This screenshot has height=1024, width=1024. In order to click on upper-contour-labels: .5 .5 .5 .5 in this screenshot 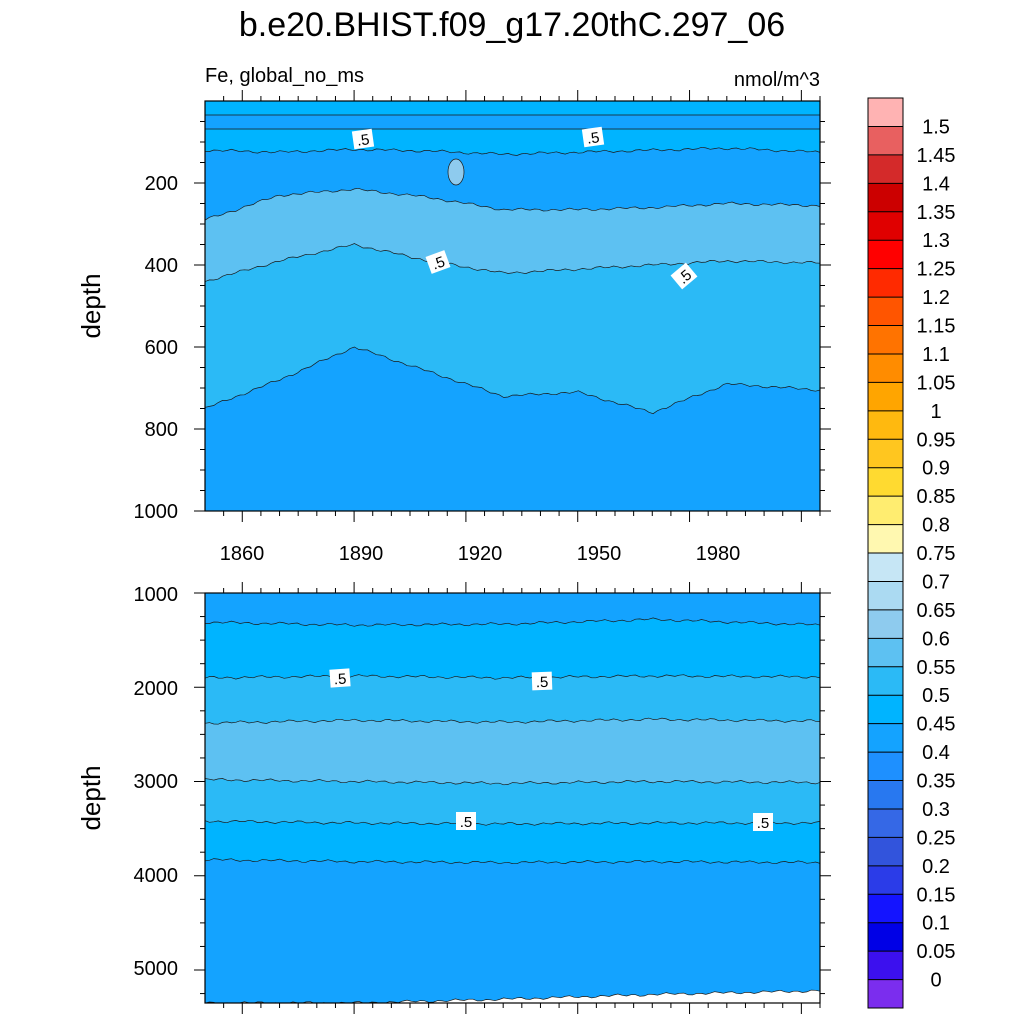, I will do `click(524, 208)`.